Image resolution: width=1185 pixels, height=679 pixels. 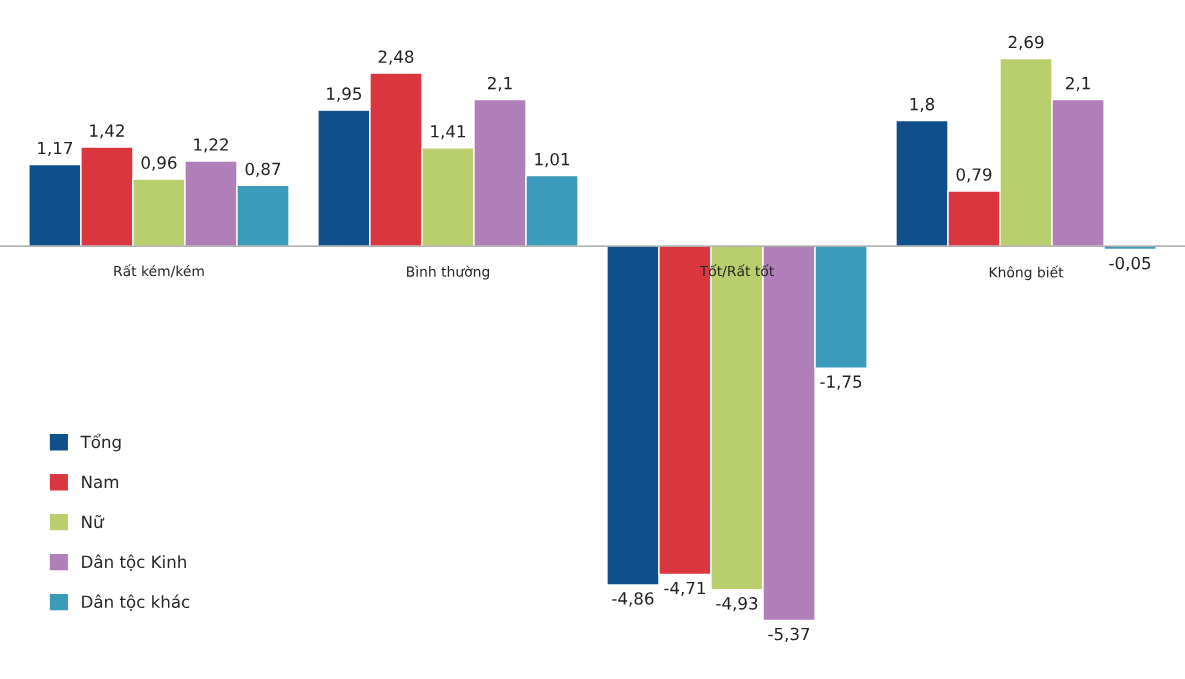 What do you see at coordinates (93, 521) in the screenshot?
I see `legend-label: Nữ` at bounding box center [93, 521].